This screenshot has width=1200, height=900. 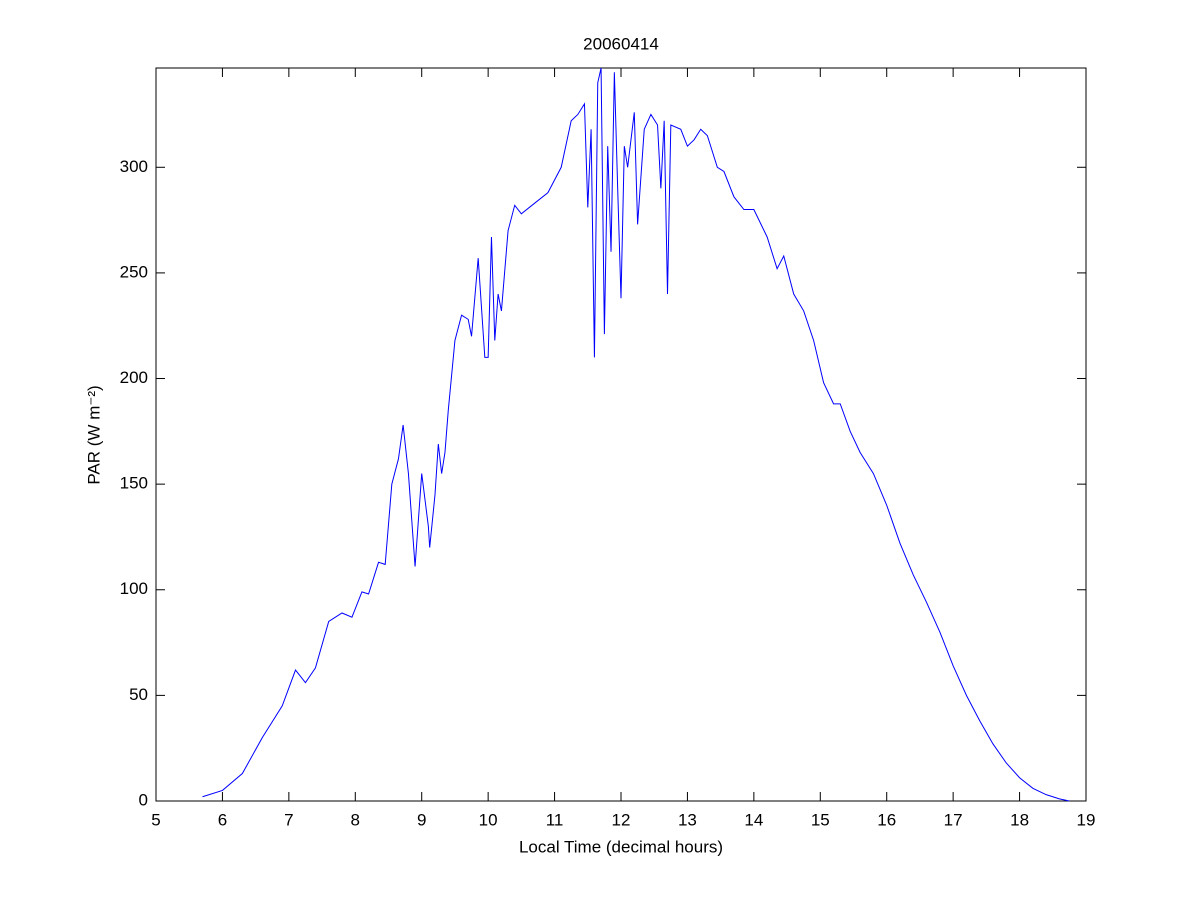 I want to click on y-tick-label: 50, so click(x=138, y=694).